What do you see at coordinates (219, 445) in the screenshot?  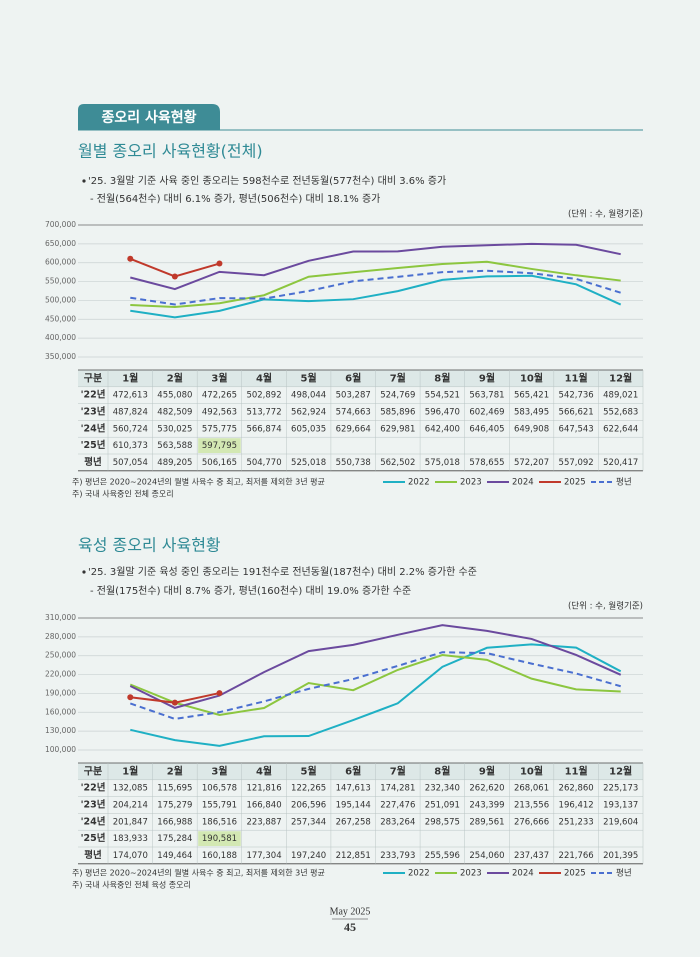 I see `highlight-cell` at bounding box center [219, 445].